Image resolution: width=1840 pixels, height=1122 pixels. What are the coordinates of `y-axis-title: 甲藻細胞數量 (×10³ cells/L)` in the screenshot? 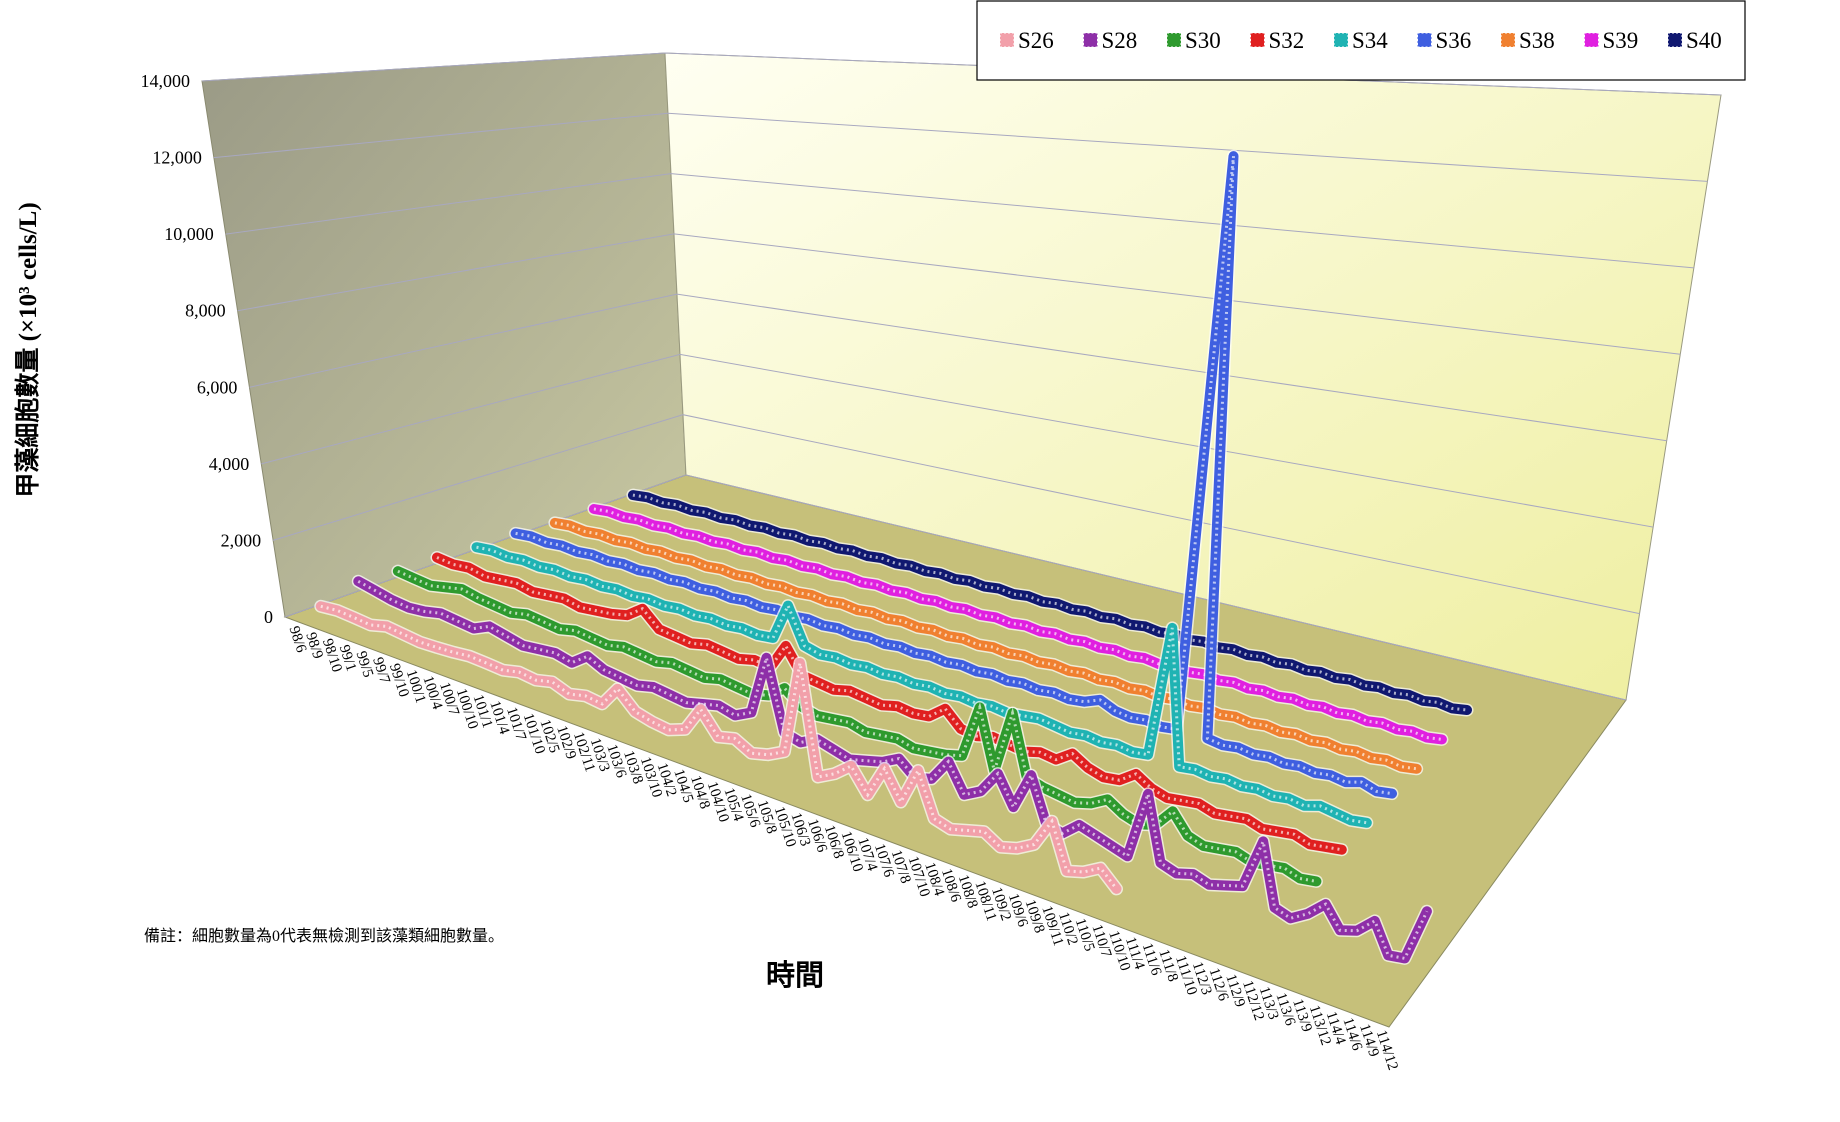 It's located at (28, 349).